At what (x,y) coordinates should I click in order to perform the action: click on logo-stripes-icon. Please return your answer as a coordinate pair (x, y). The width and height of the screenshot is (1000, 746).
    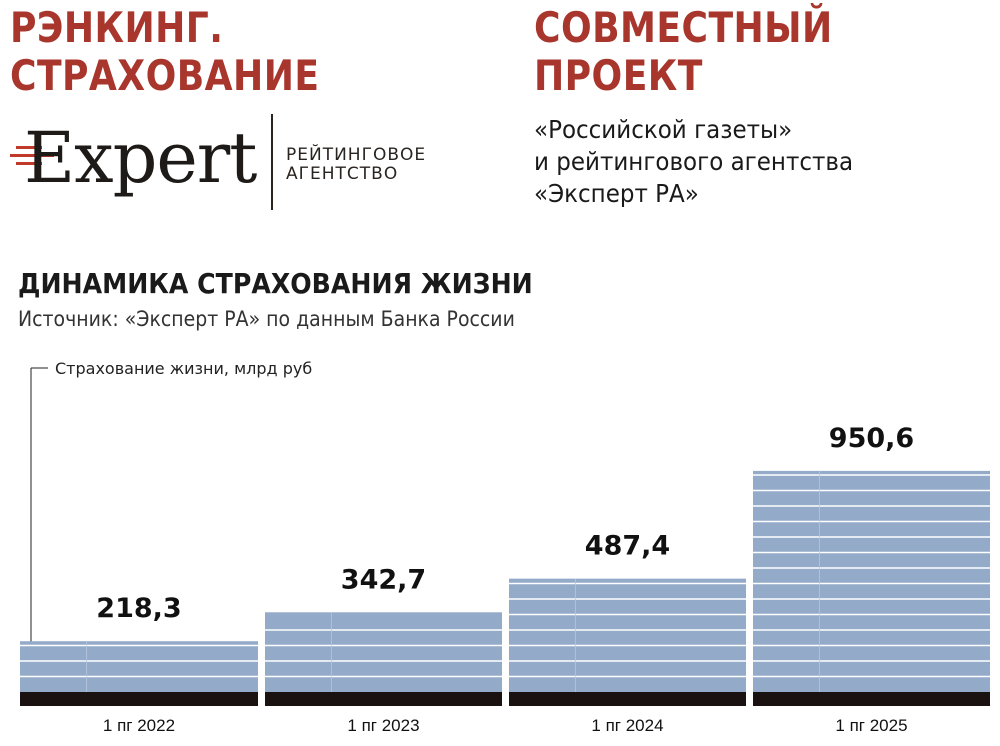
    Looking at the image, I should click on (32, 155).